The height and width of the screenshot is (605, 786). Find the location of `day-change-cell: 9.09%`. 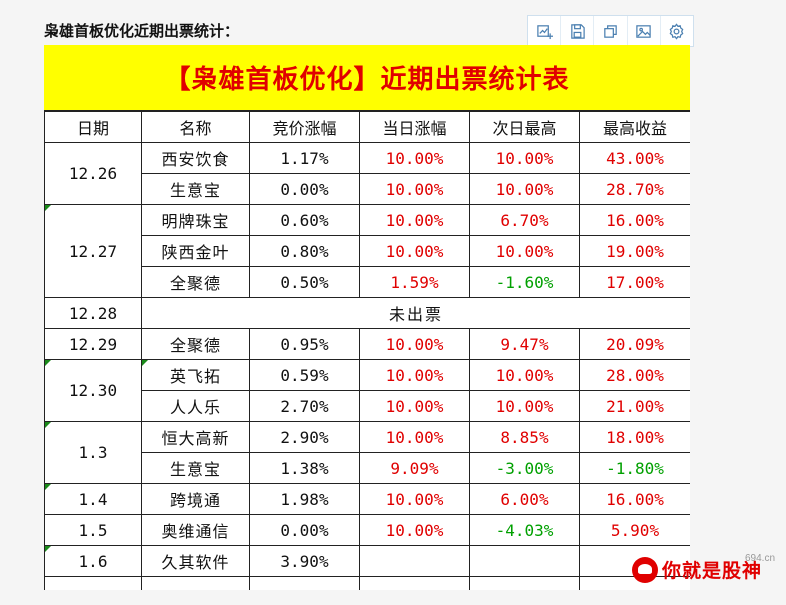

day-change-cell: 9.09% is located at coordinates (414, 468).